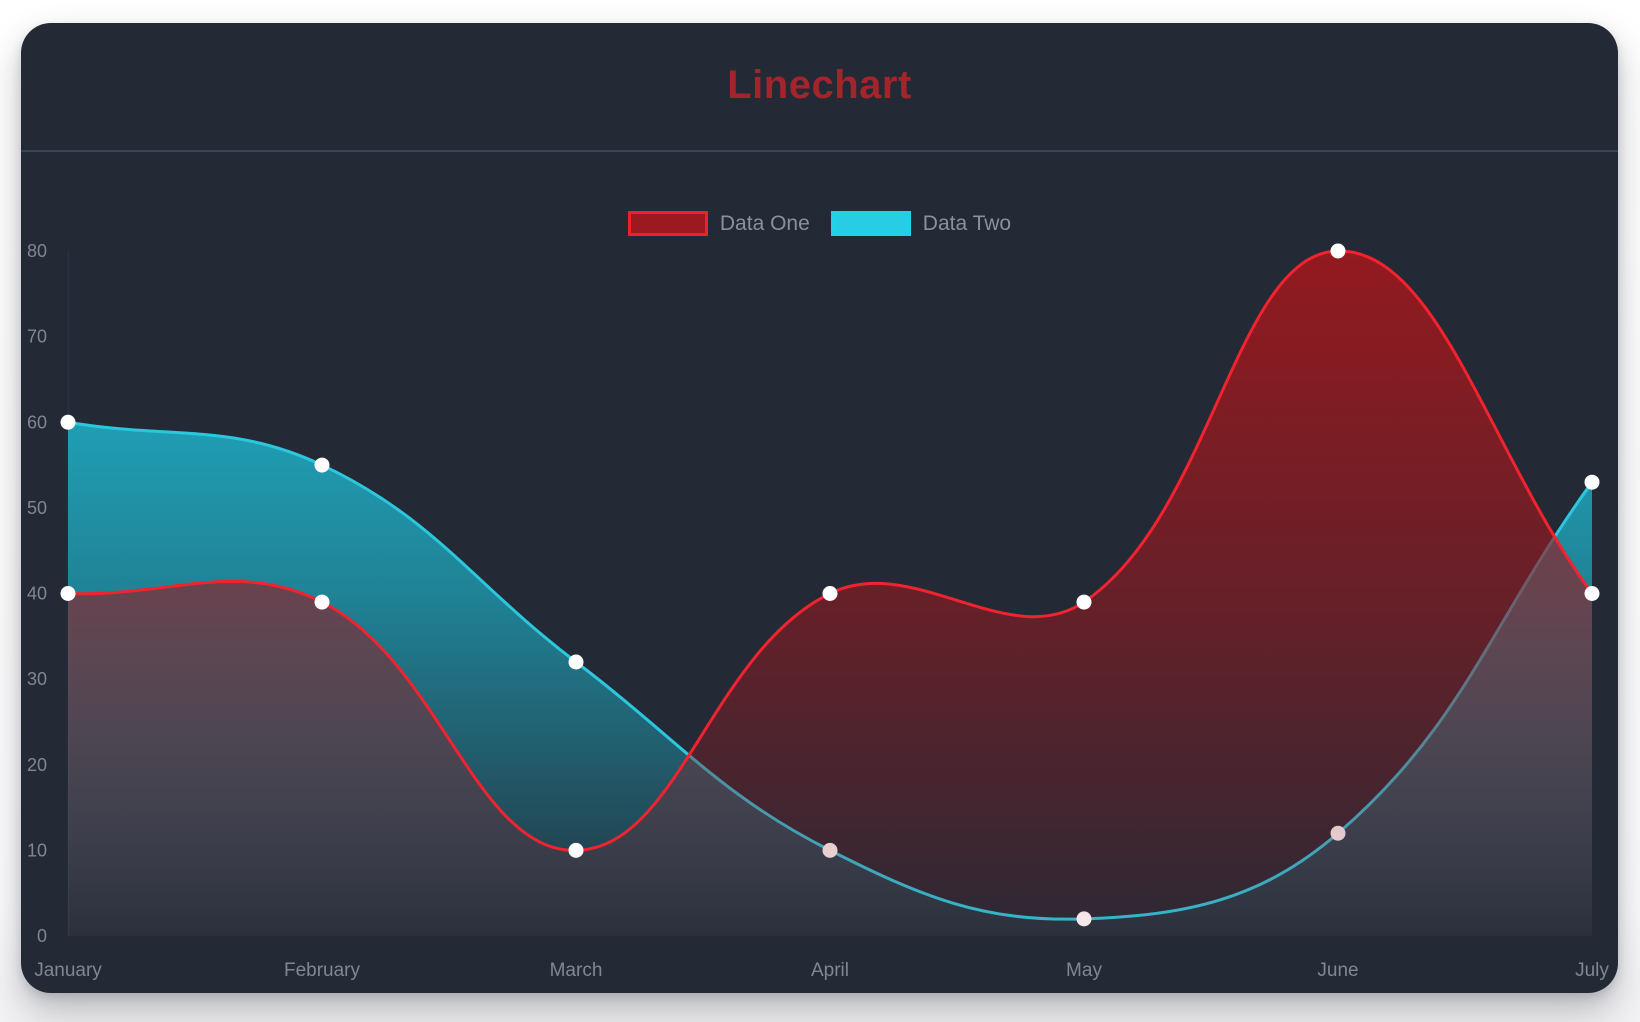 This screenshot has width=1640, height=1022. I want to click on legend-swatch-data-two, so click(870, 223).